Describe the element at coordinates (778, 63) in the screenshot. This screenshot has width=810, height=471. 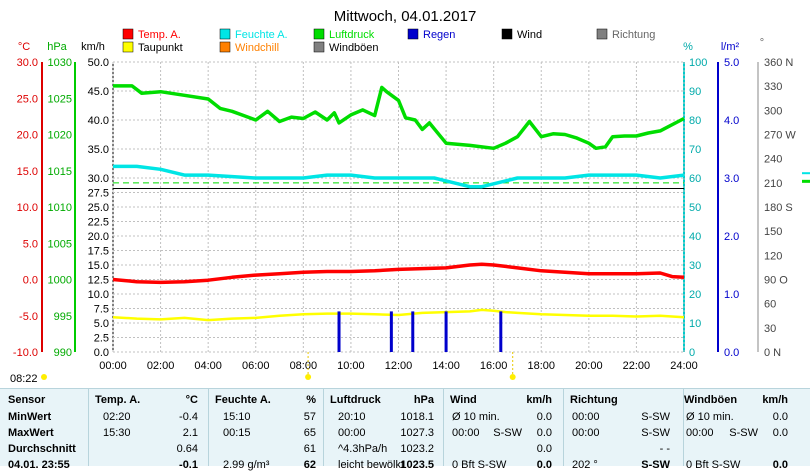
I see `direction-tick-label: 360 N` at that location.